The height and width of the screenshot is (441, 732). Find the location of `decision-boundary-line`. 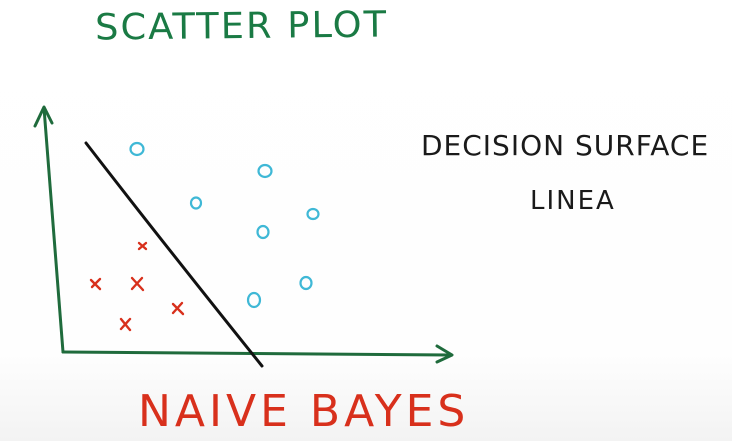

decision-boundary-line is located at coordinates (174, 254).